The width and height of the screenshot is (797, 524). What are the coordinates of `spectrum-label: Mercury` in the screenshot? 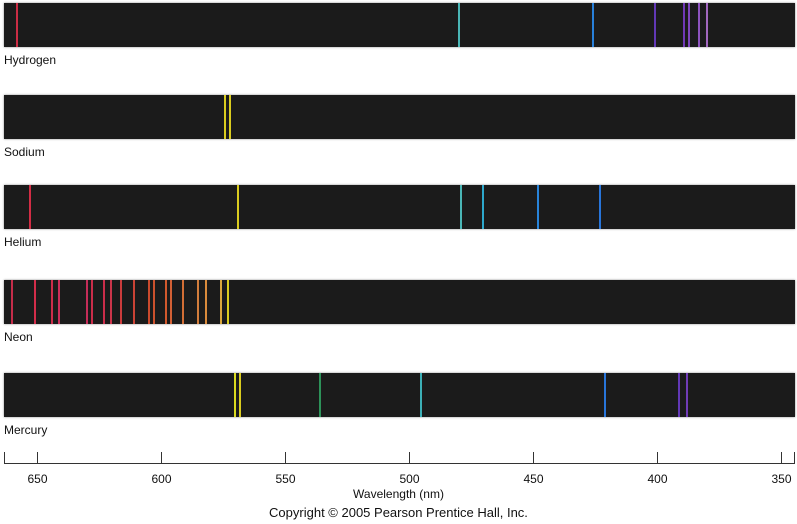 It's located at (26, 430).